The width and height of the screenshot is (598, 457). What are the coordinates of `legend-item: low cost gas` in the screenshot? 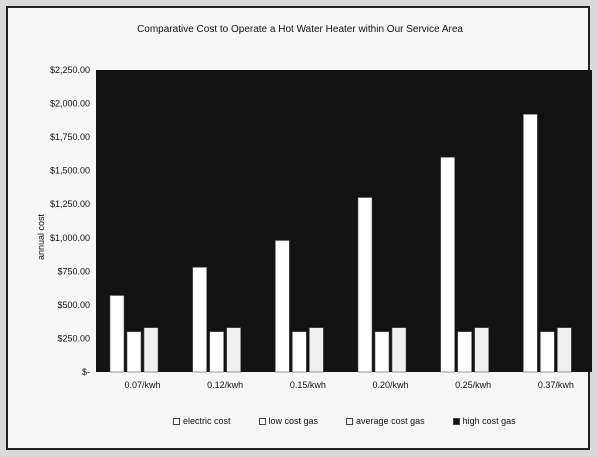 It's located at (289, 421).